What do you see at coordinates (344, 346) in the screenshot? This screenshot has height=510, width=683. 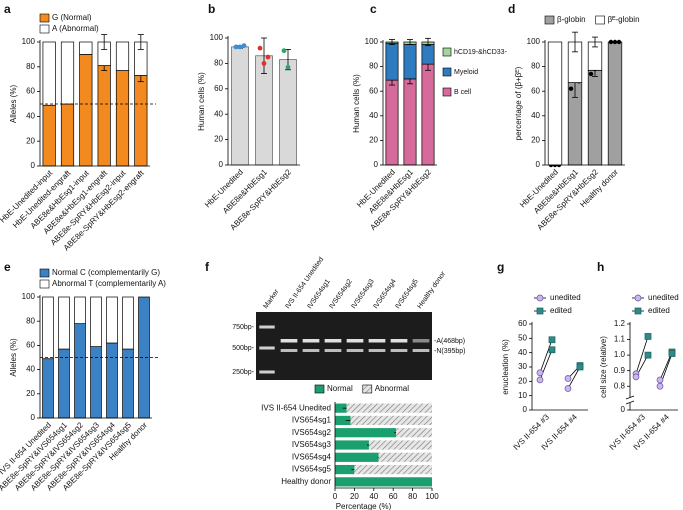 I see `gel-image` at bounding box center [344, 346].